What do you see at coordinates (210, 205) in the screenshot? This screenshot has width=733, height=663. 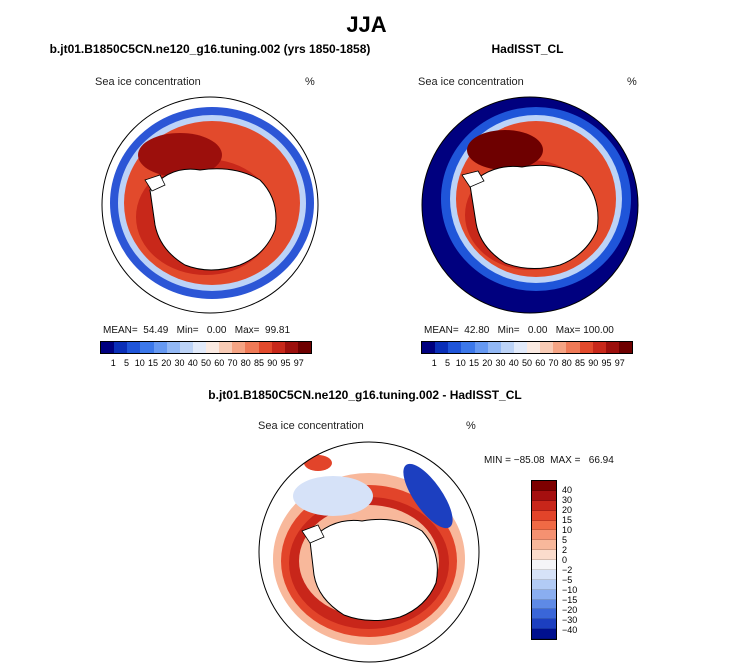 I see `left-polar-map` at bounding box center [210, 205].